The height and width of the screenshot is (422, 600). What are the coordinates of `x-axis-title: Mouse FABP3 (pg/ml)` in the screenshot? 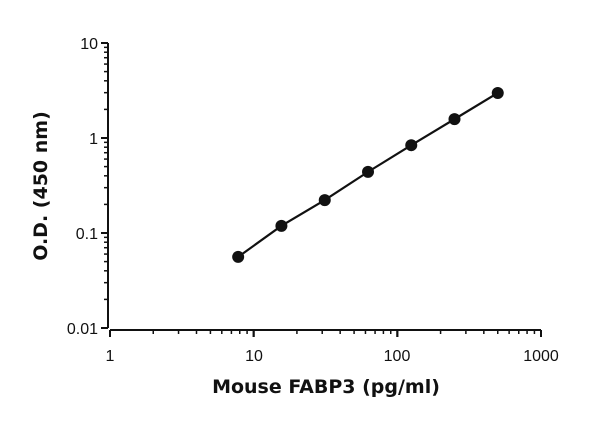 It's located at (326, 387).